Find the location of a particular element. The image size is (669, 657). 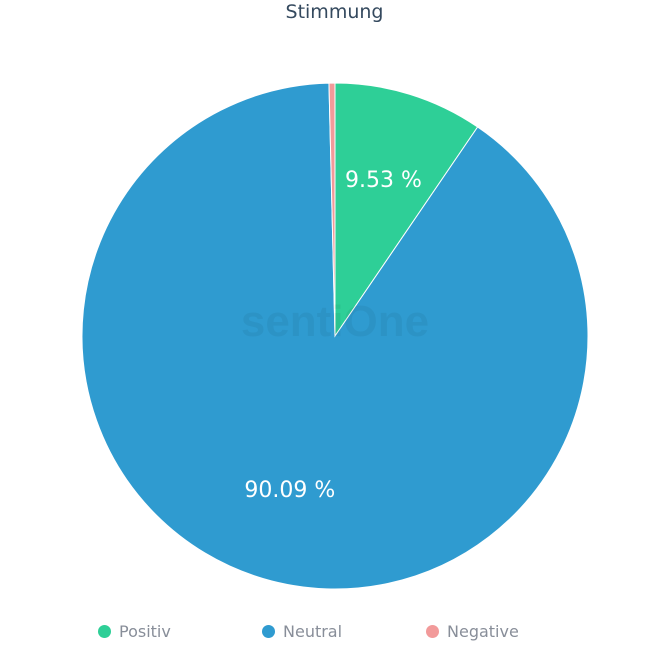

legend-item-positiv: Positiv is located at coordinates (134, 631).